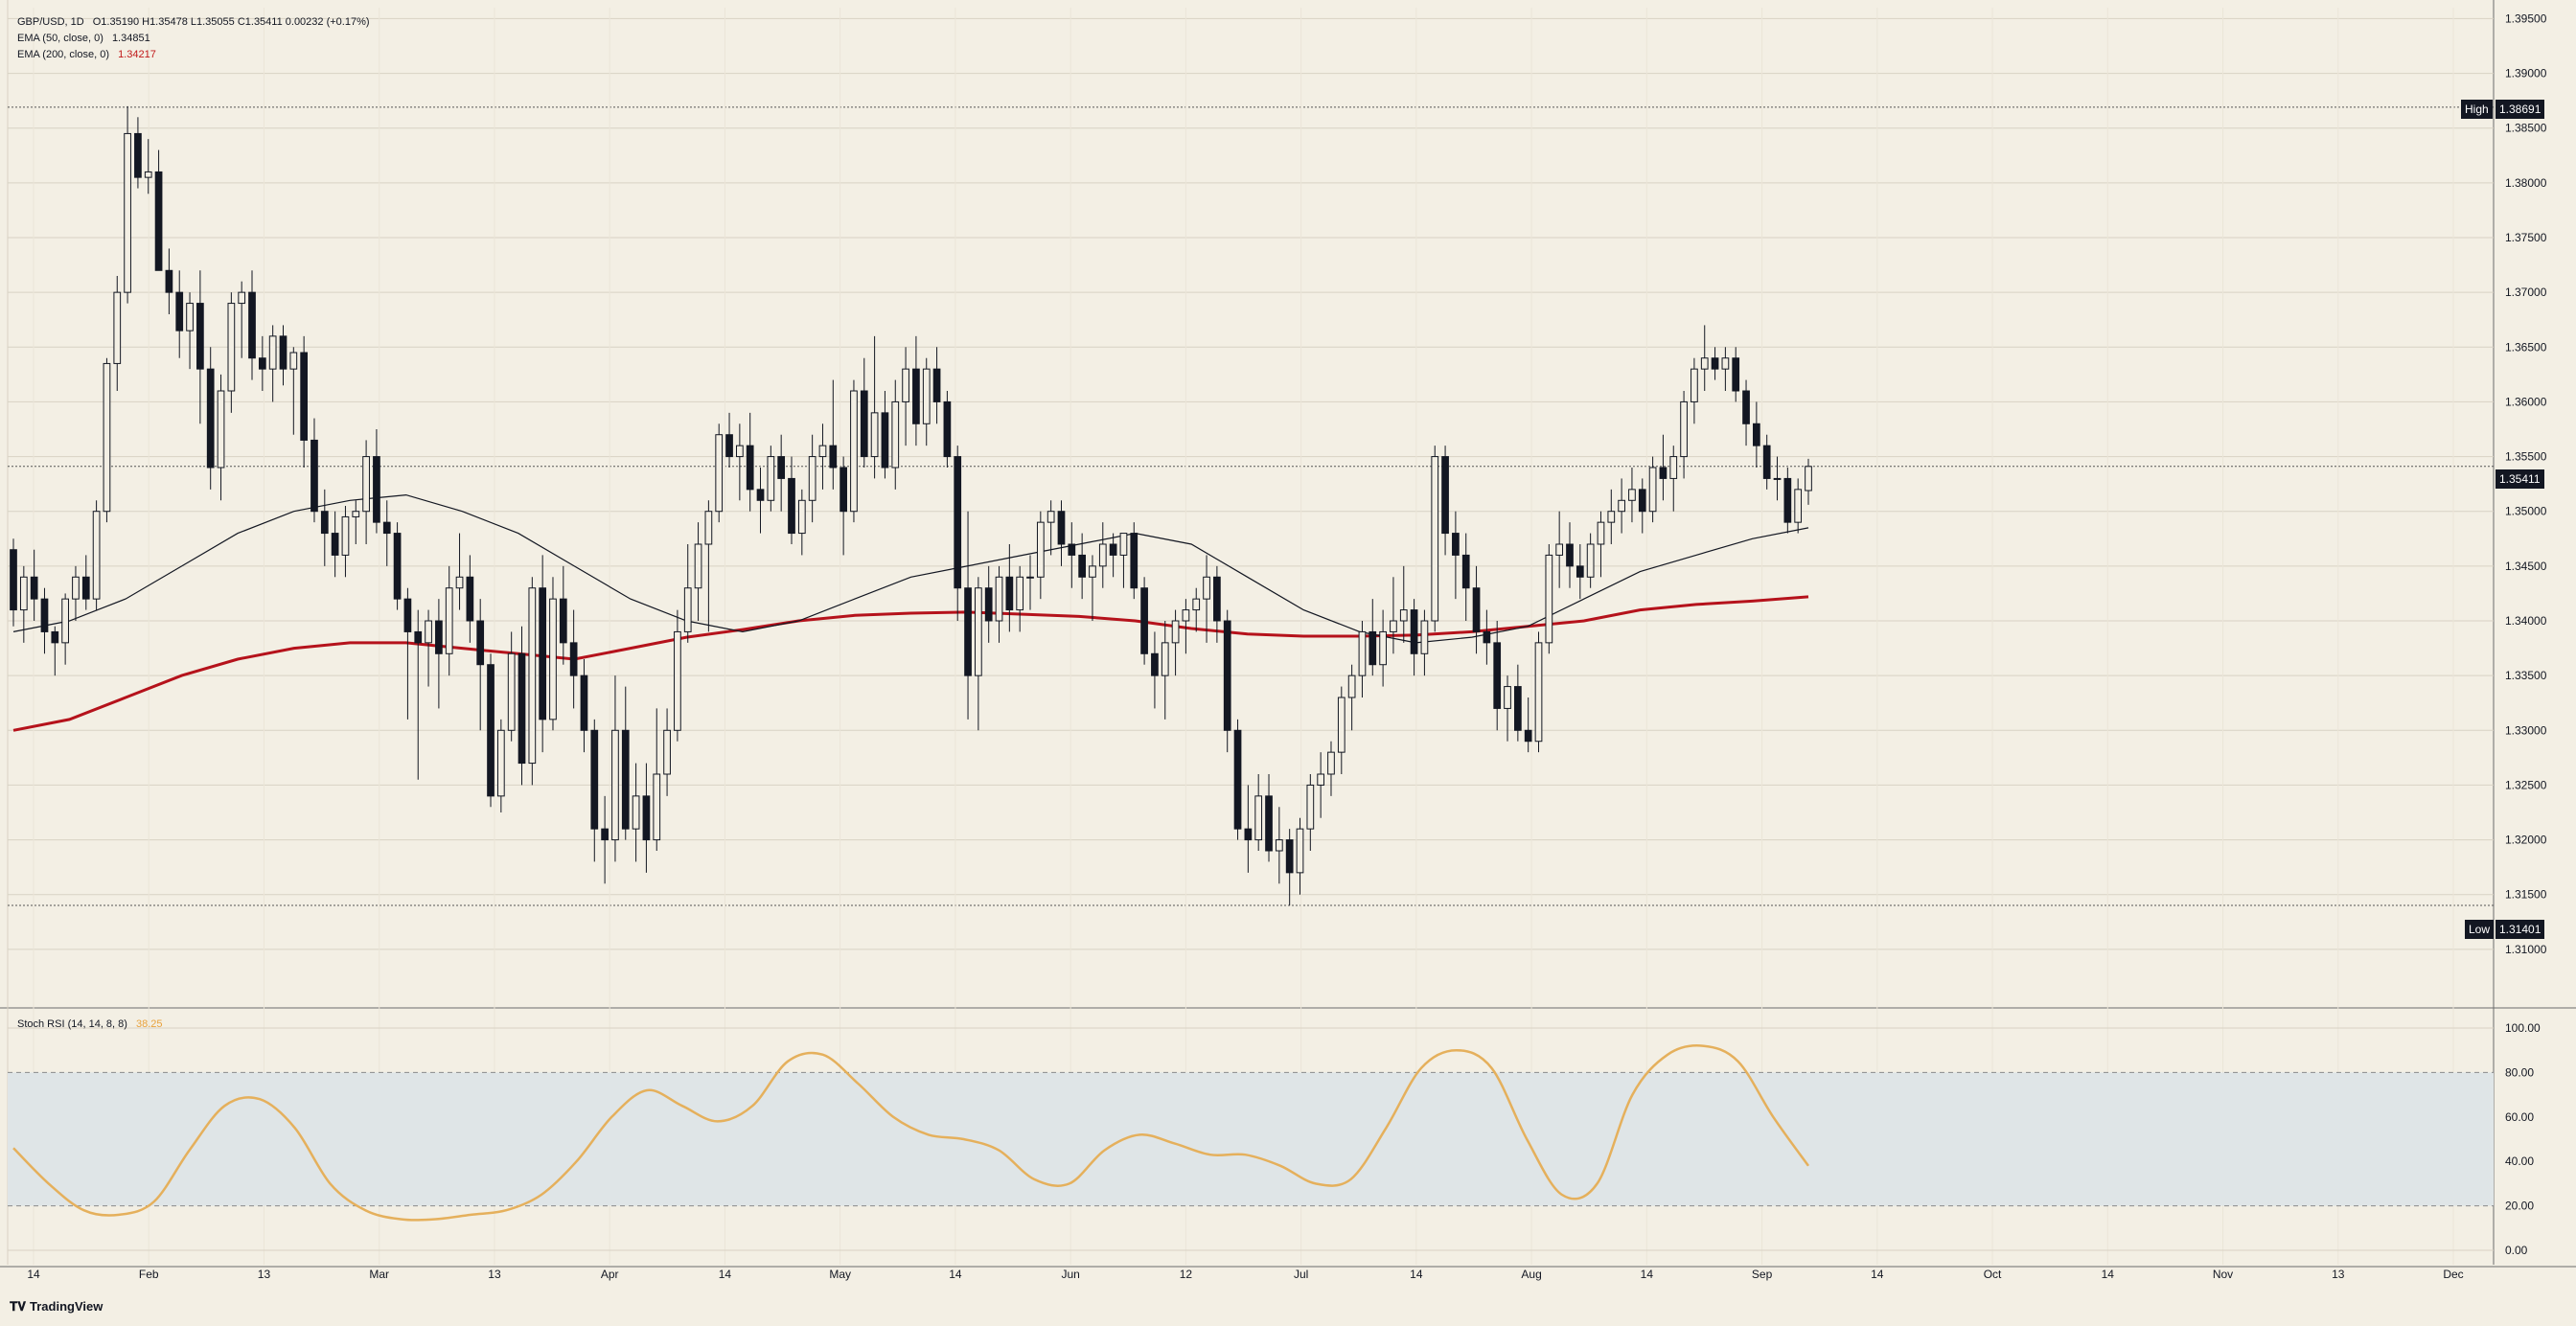 This screenshot has width=2576, height=1326. I want to click on stoch-label: Stoch RSI (14, 14, 8, 8), so click(72, 1024).